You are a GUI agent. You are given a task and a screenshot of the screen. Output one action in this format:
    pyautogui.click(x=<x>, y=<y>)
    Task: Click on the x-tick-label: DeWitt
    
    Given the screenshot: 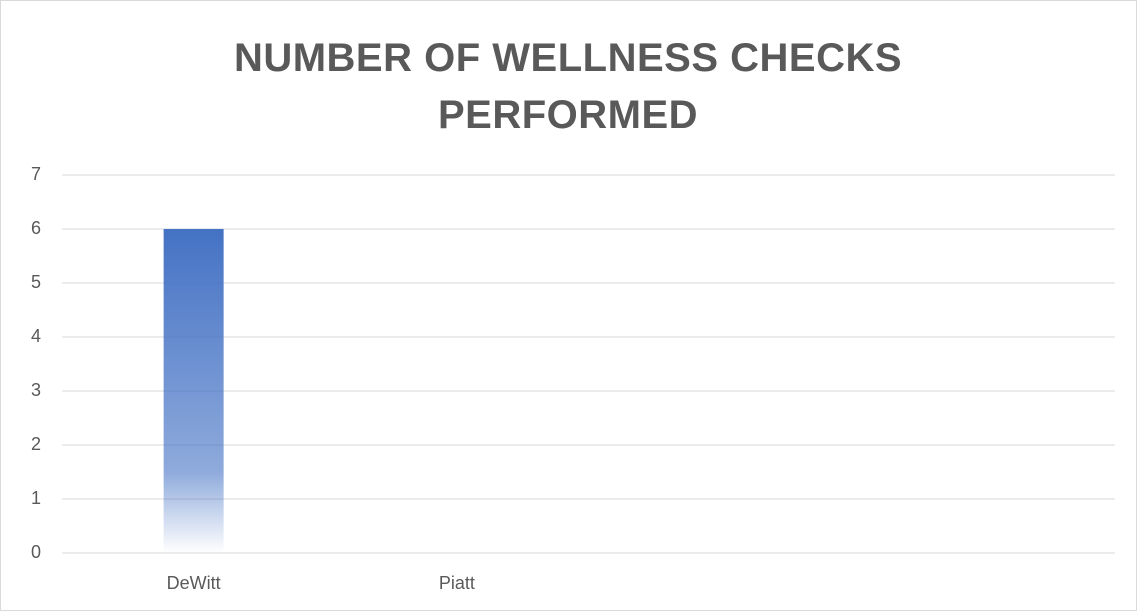 What is the action you would take?
    pyautogui.click(x=194, y=583)
    